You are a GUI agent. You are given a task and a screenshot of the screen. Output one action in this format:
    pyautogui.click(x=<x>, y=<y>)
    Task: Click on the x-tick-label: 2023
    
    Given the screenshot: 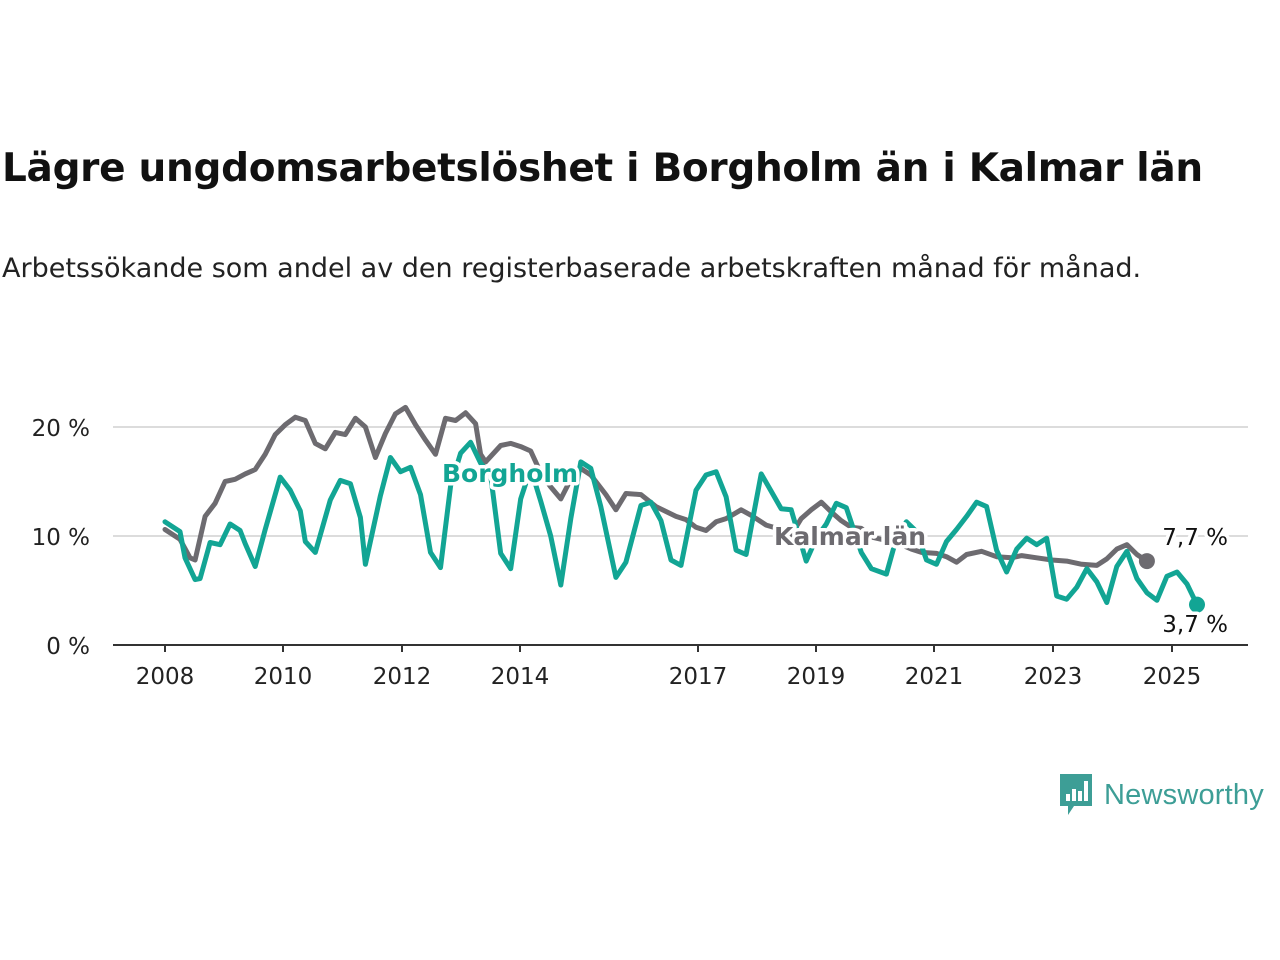 What is the action you would take?
    pyautogui.click(x=1053, y=677)
    